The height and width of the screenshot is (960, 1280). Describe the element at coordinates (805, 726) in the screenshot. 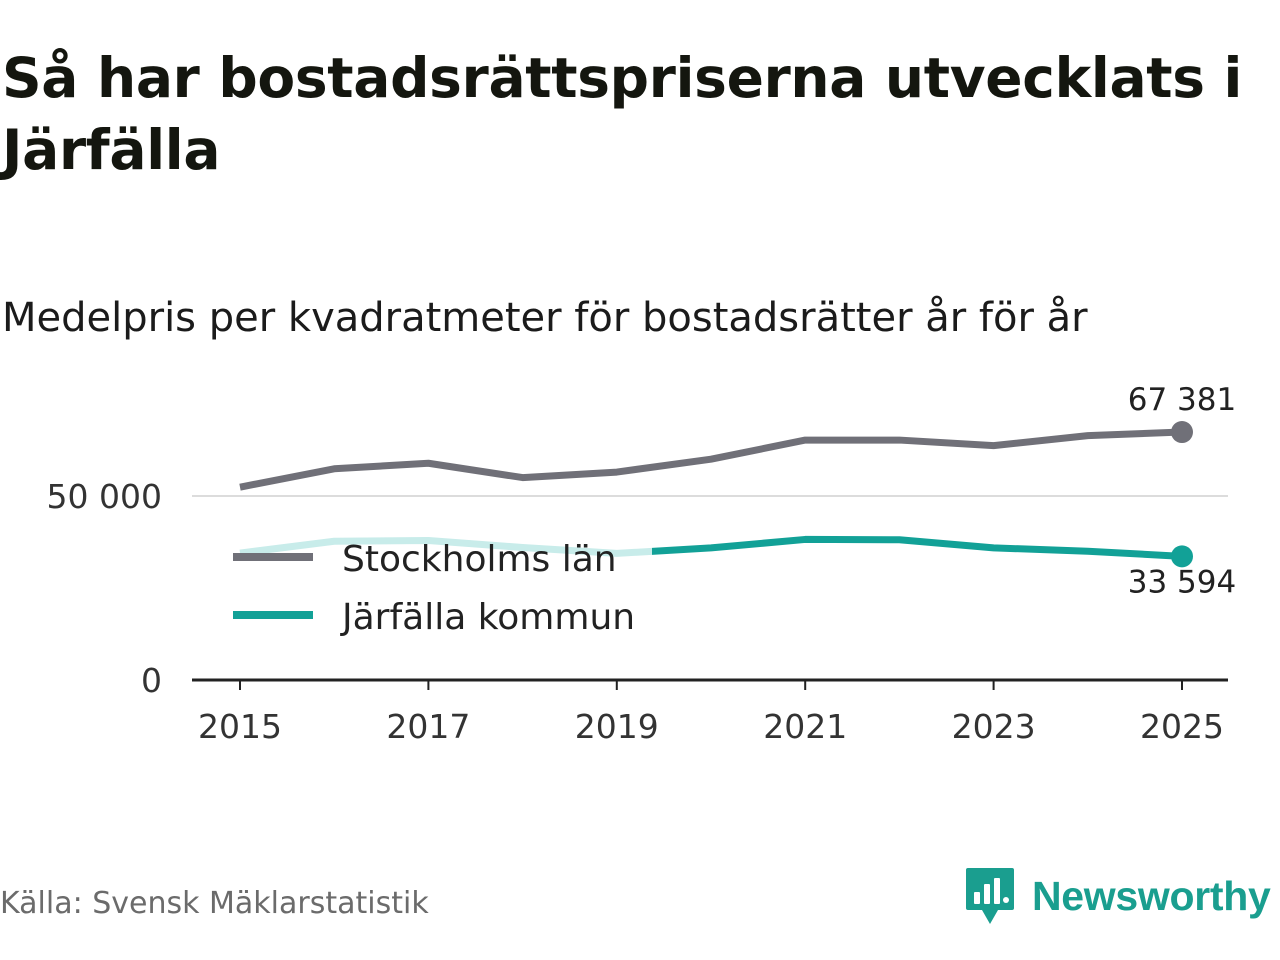

I see `x-tick-label: 2021` at that location.